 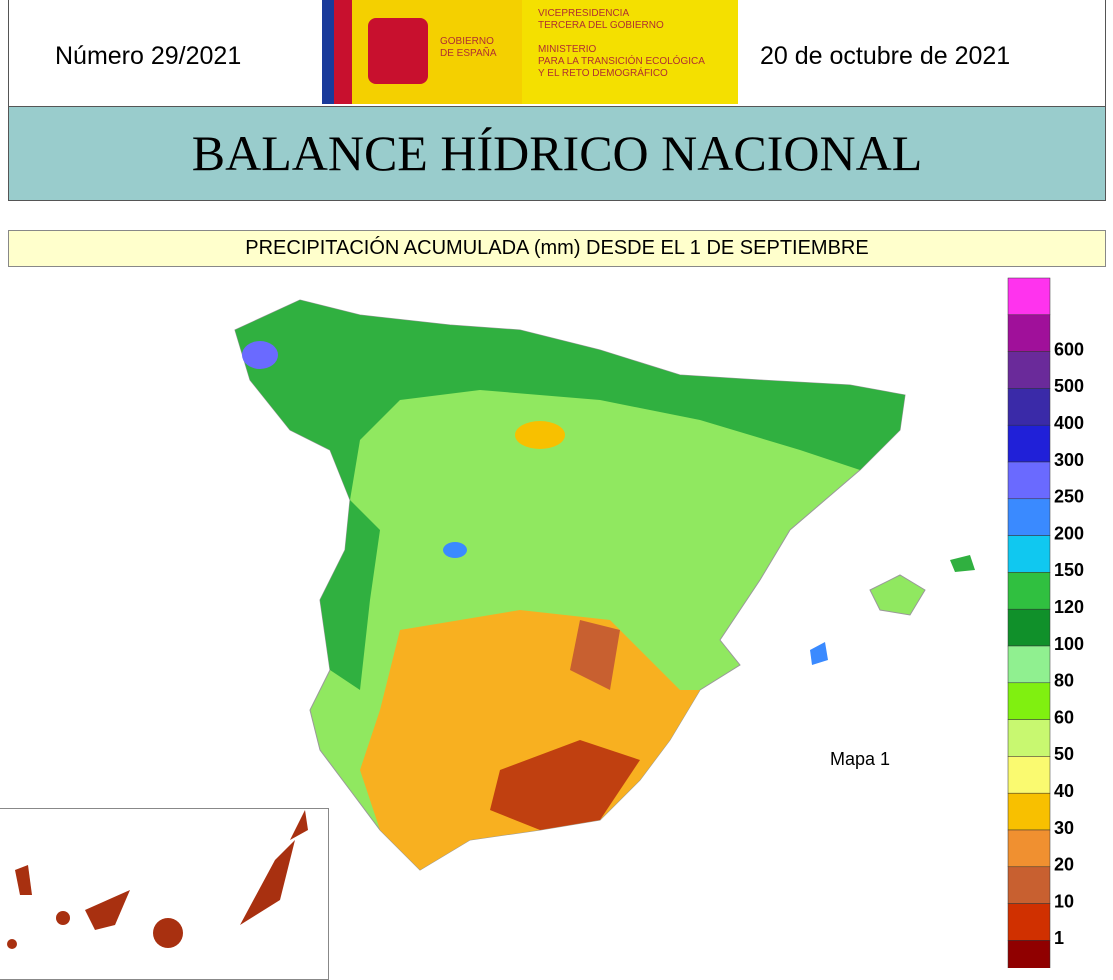 What do you see at coordinates (1069, 423) in the screenshot?
I see `legend-label: 400` at bounding box center [1069, 423].